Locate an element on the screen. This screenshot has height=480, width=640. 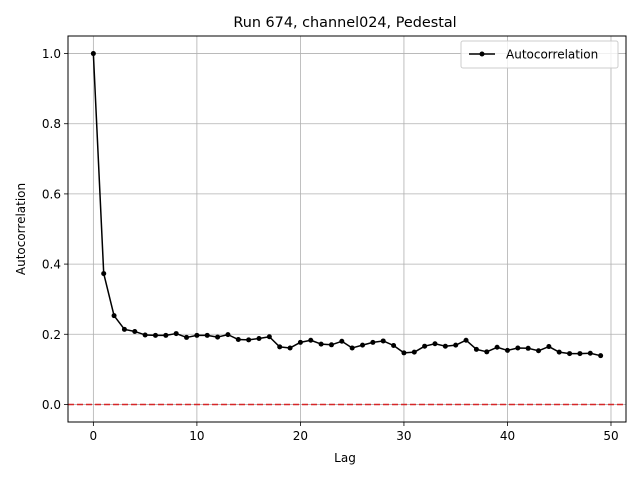
x-axis-label: Lag is located at coordinates (345, 458).